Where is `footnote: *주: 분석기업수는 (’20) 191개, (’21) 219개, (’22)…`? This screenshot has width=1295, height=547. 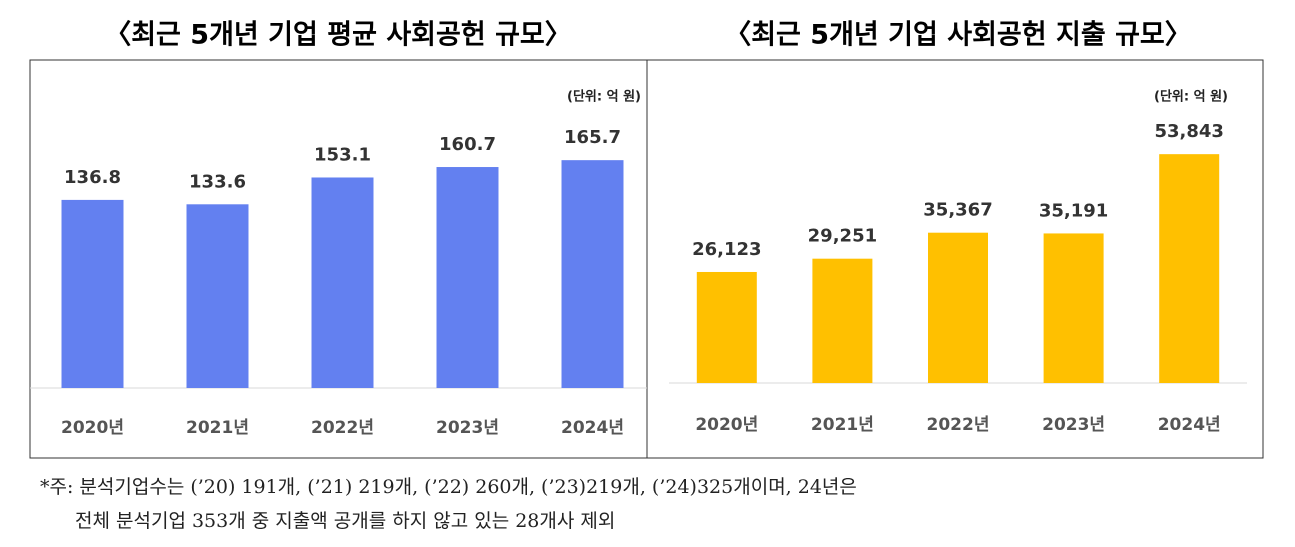 footnote: *주: 분석기업수는 (’20) 191개, (’21) 219개, (’22)… is located at coordinates (448, 487).